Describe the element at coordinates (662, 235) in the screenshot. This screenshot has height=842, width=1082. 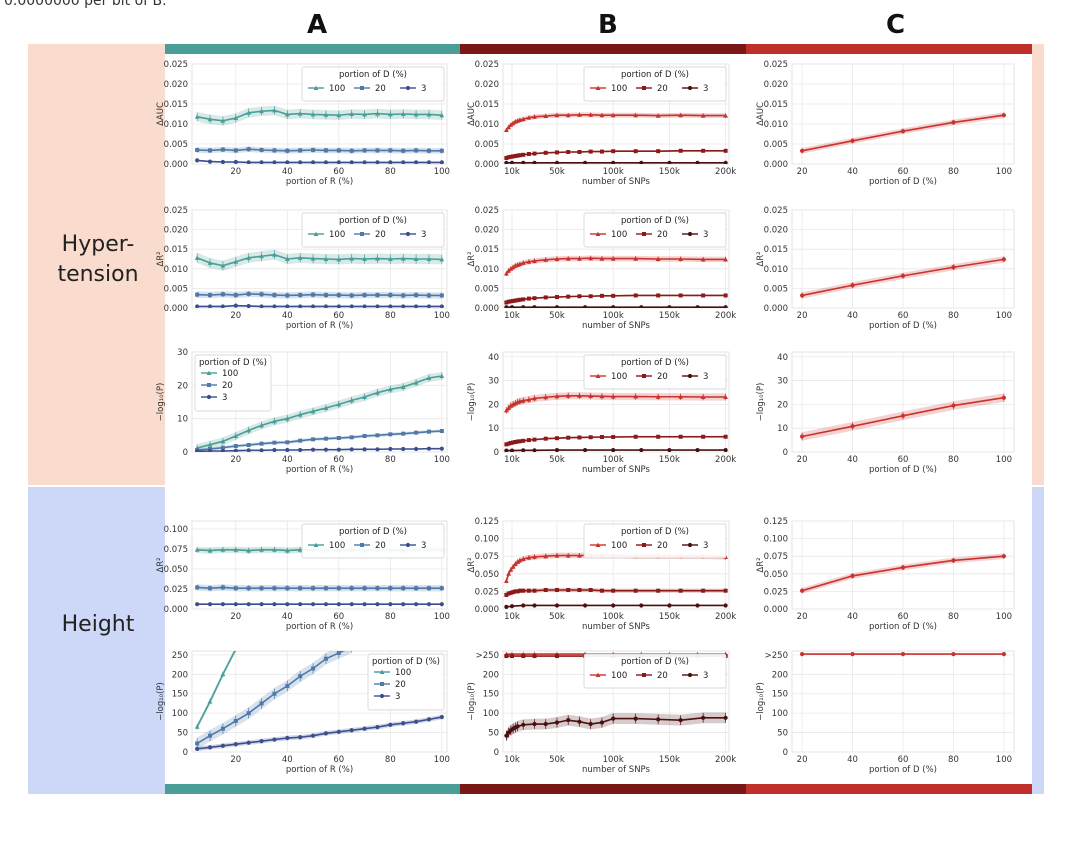
I see `legend-entry-b2-1: 20` at that location.